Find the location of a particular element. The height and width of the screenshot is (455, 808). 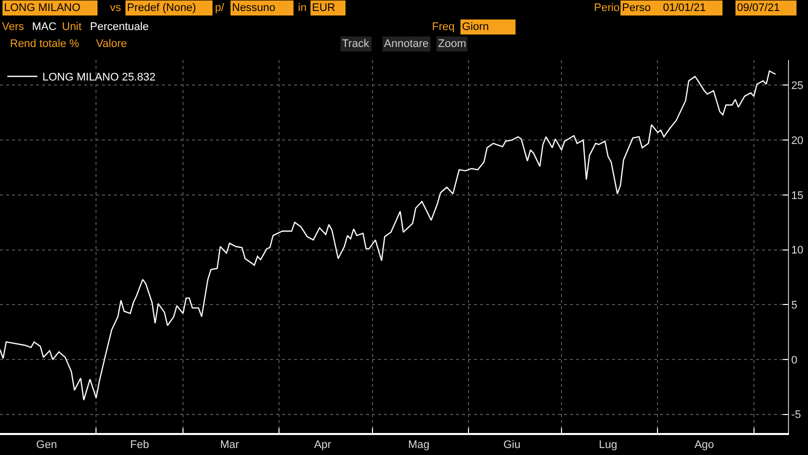

text: Perio is located at coordinates (607, 8).